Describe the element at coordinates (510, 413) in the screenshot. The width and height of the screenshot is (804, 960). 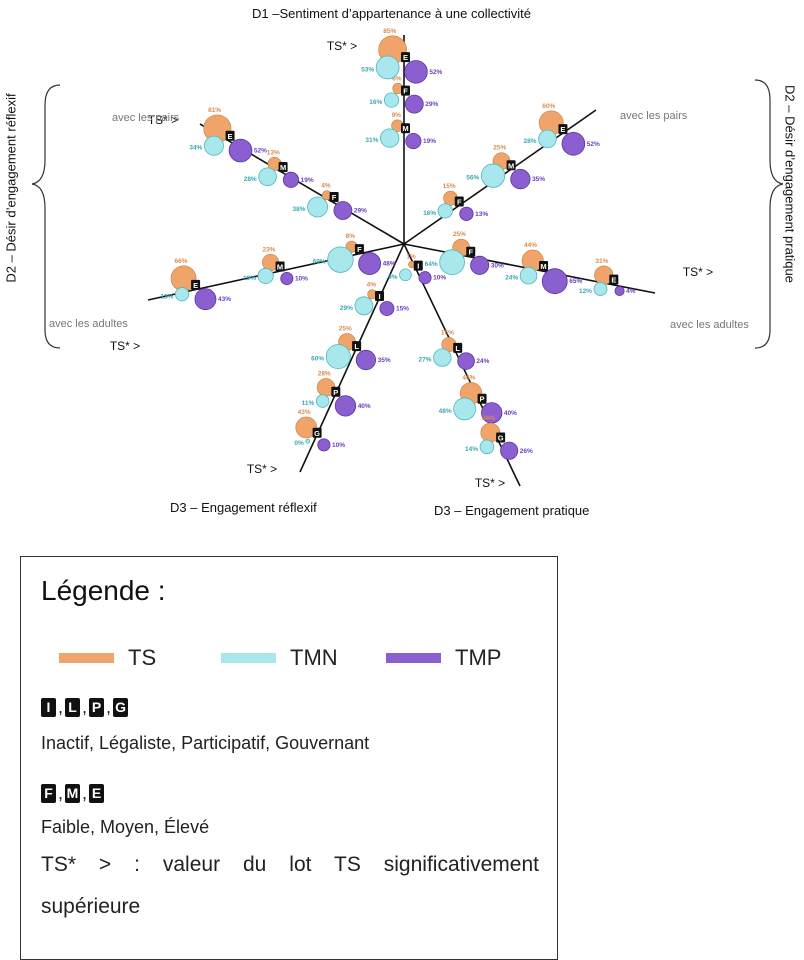
I see `label-tmp-d3-right-2: 40%` at that location.